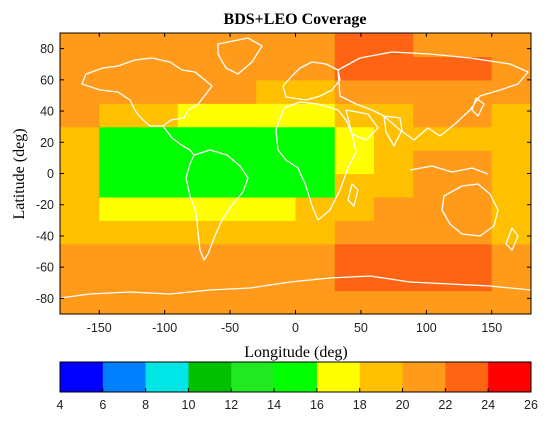 This screenshot has height=422, width=550. What do you see at coordinates (45, 299) in the screenshot?
I see `y-tick-label: -80` at bounding box center [45, 299].